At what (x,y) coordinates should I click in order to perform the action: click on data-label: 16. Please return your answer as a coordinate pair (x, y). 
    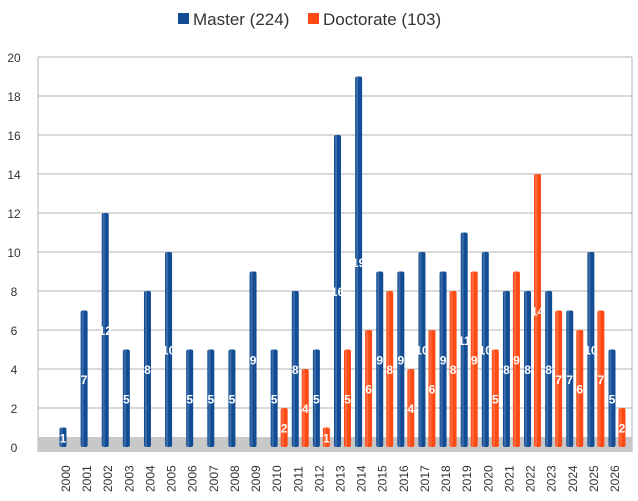
    Looking at the image, I should click on (338, 292).